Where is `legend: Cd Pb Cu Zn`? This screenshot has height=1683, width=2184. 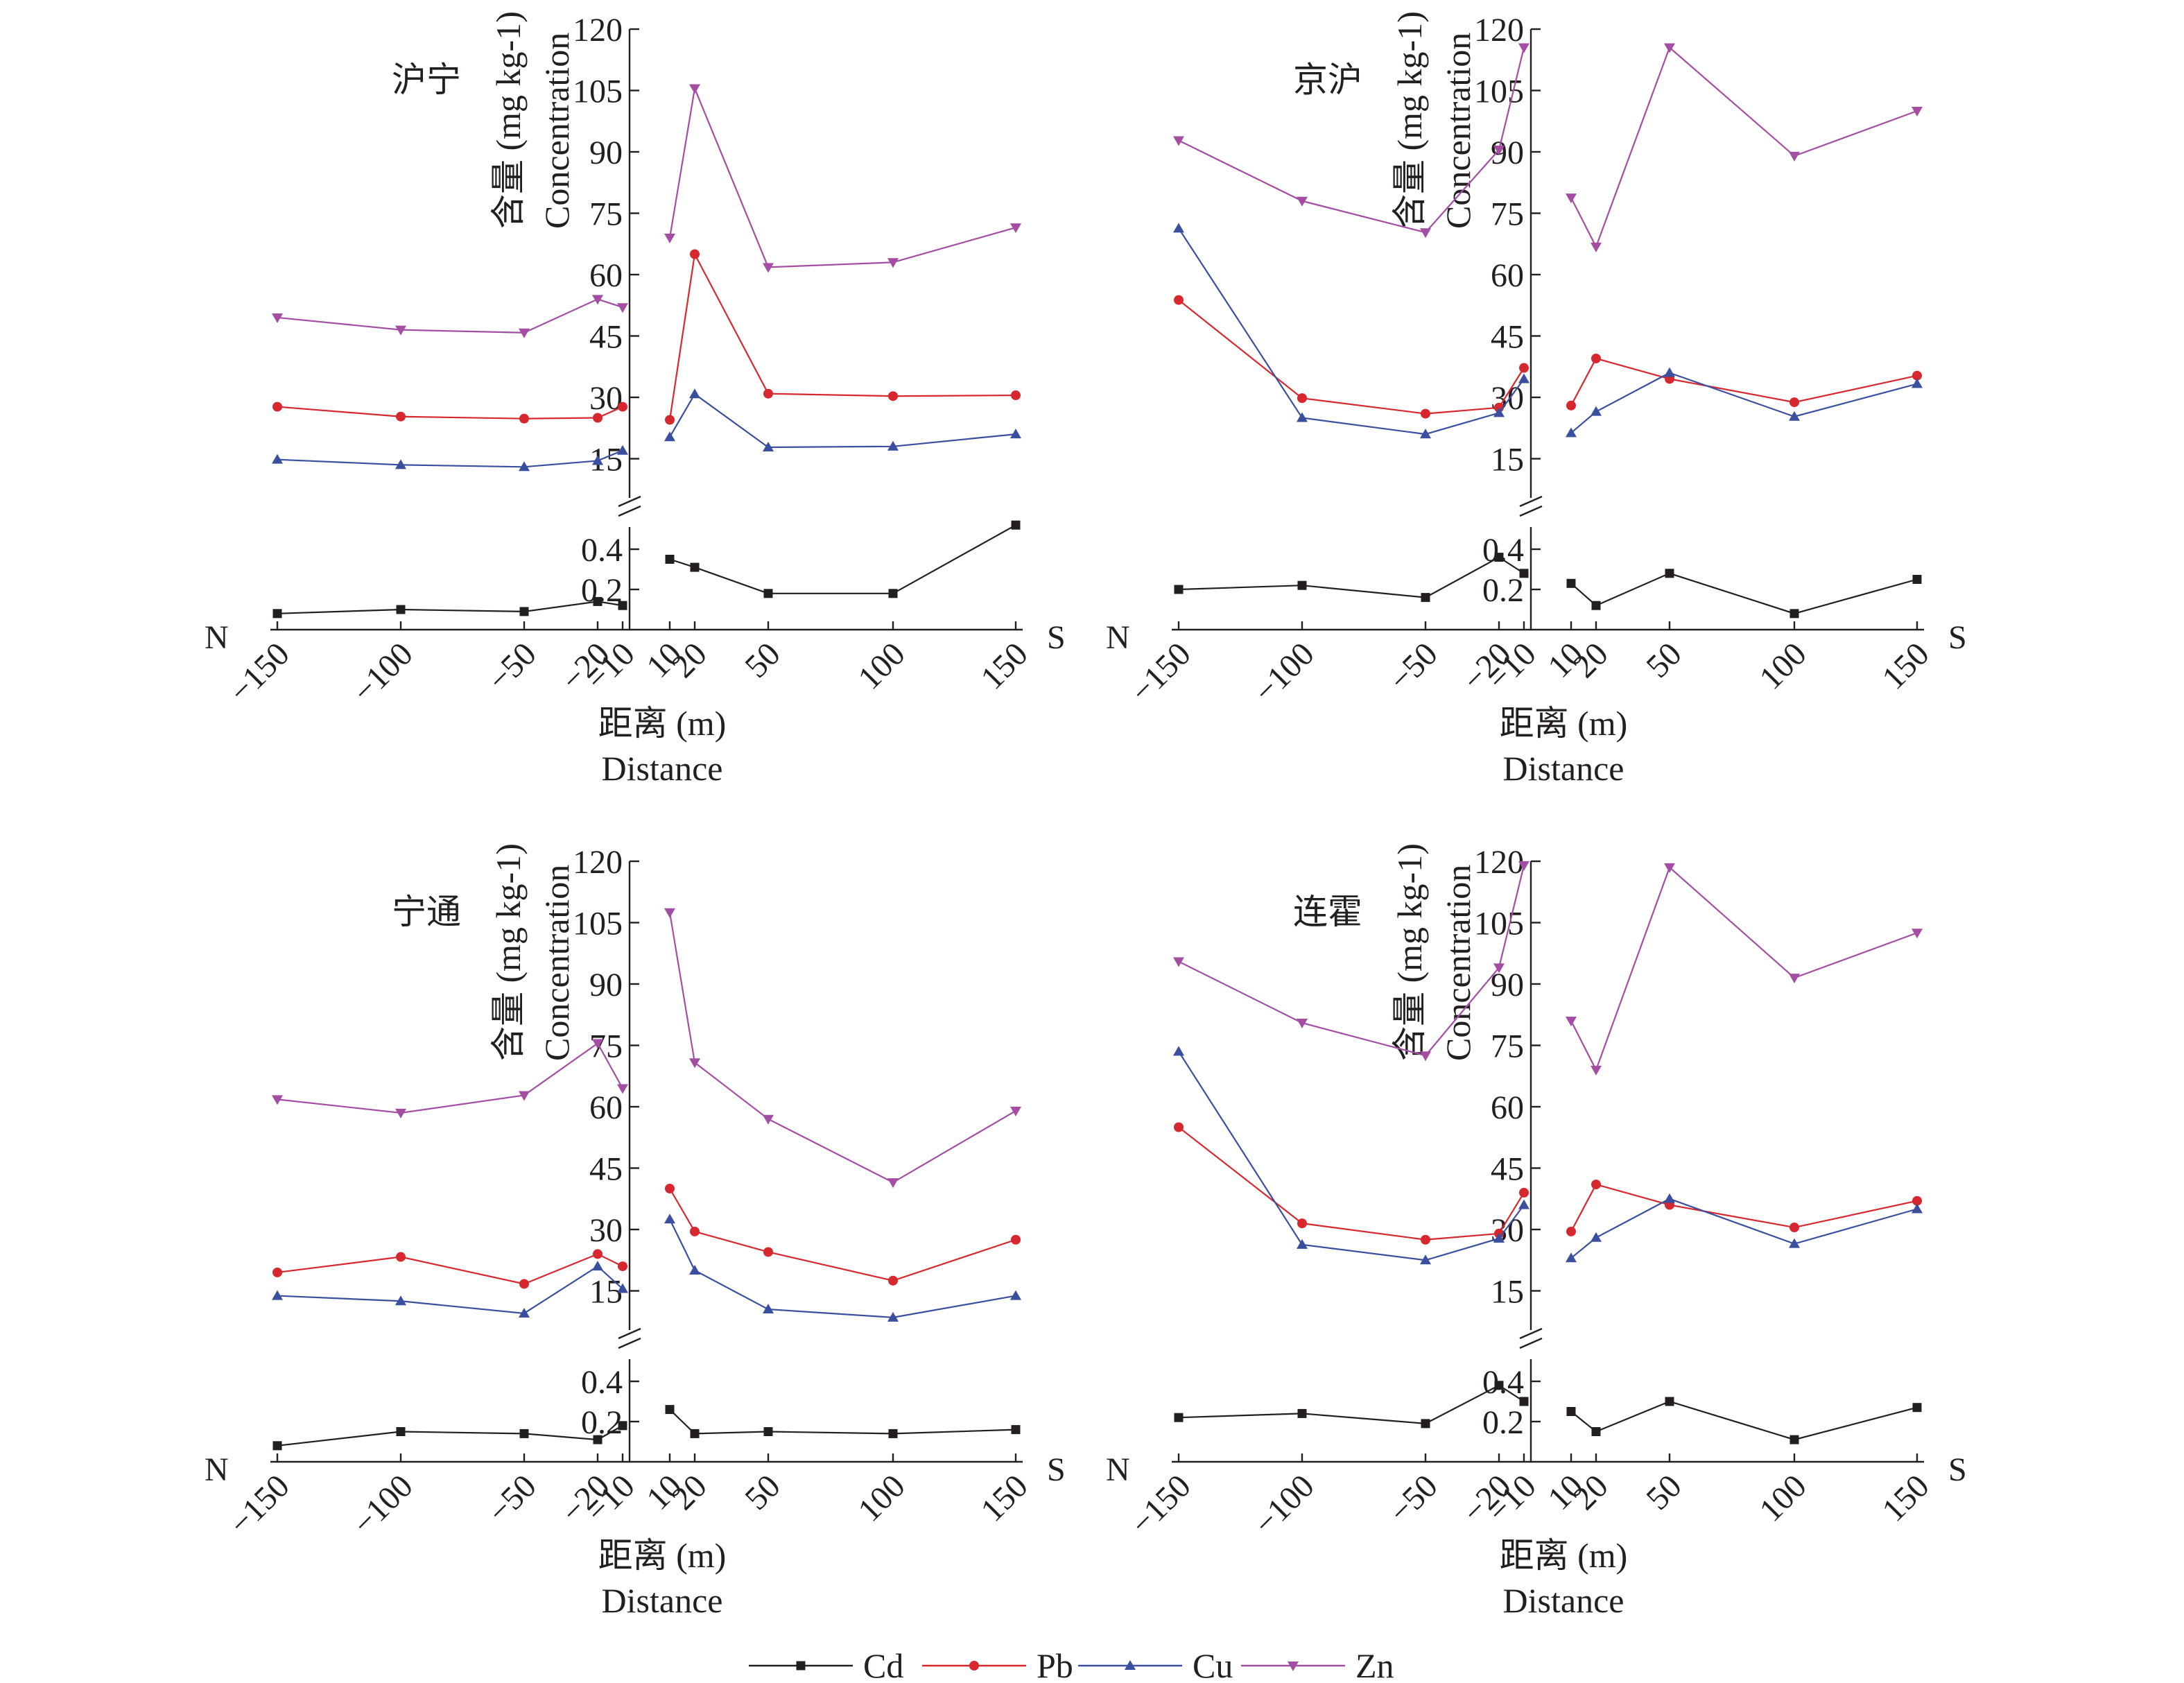
legend: Cd Pb Cu Zn is located at coordinates (1071, 1664).